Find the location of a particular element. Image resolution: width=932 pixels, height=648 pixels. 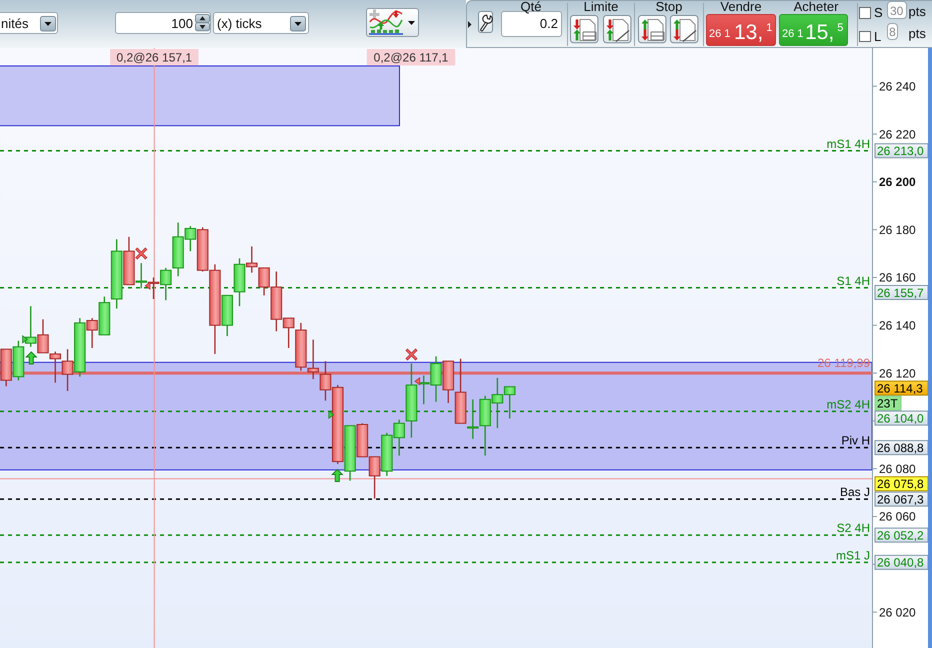

y-tick-label: 26 220 is located at coordinates (897, 134).